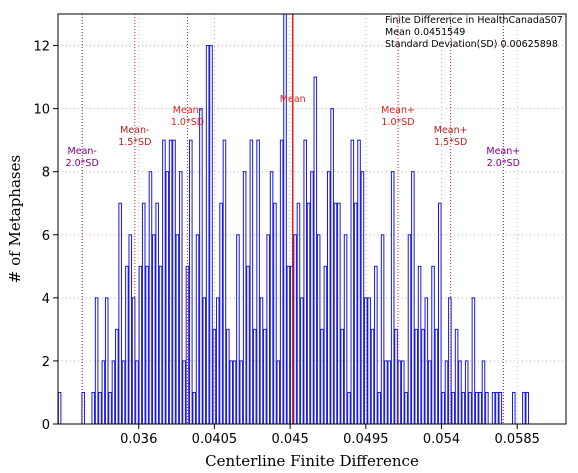  Describe the element at coordinates (425, 32) in the screenshot. I see `legend-mean: Mean 0.0451549` at that location.